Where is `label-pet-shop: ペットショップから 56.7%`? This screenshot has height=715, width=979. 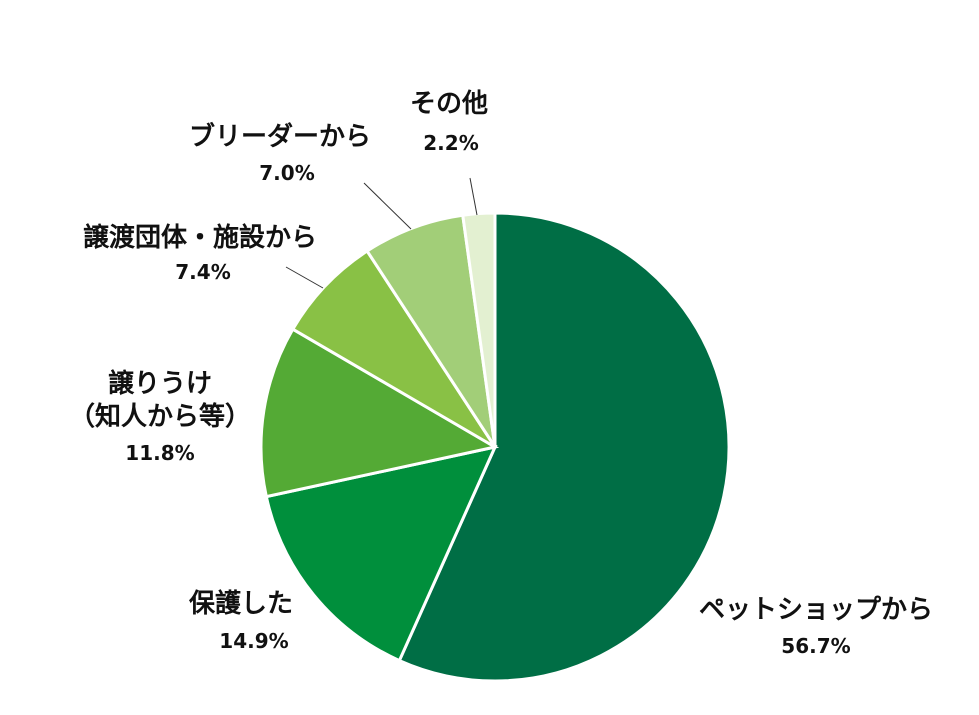
label-pet-shop: ペットショップから 56.7% is located at coordinates (816, 626).